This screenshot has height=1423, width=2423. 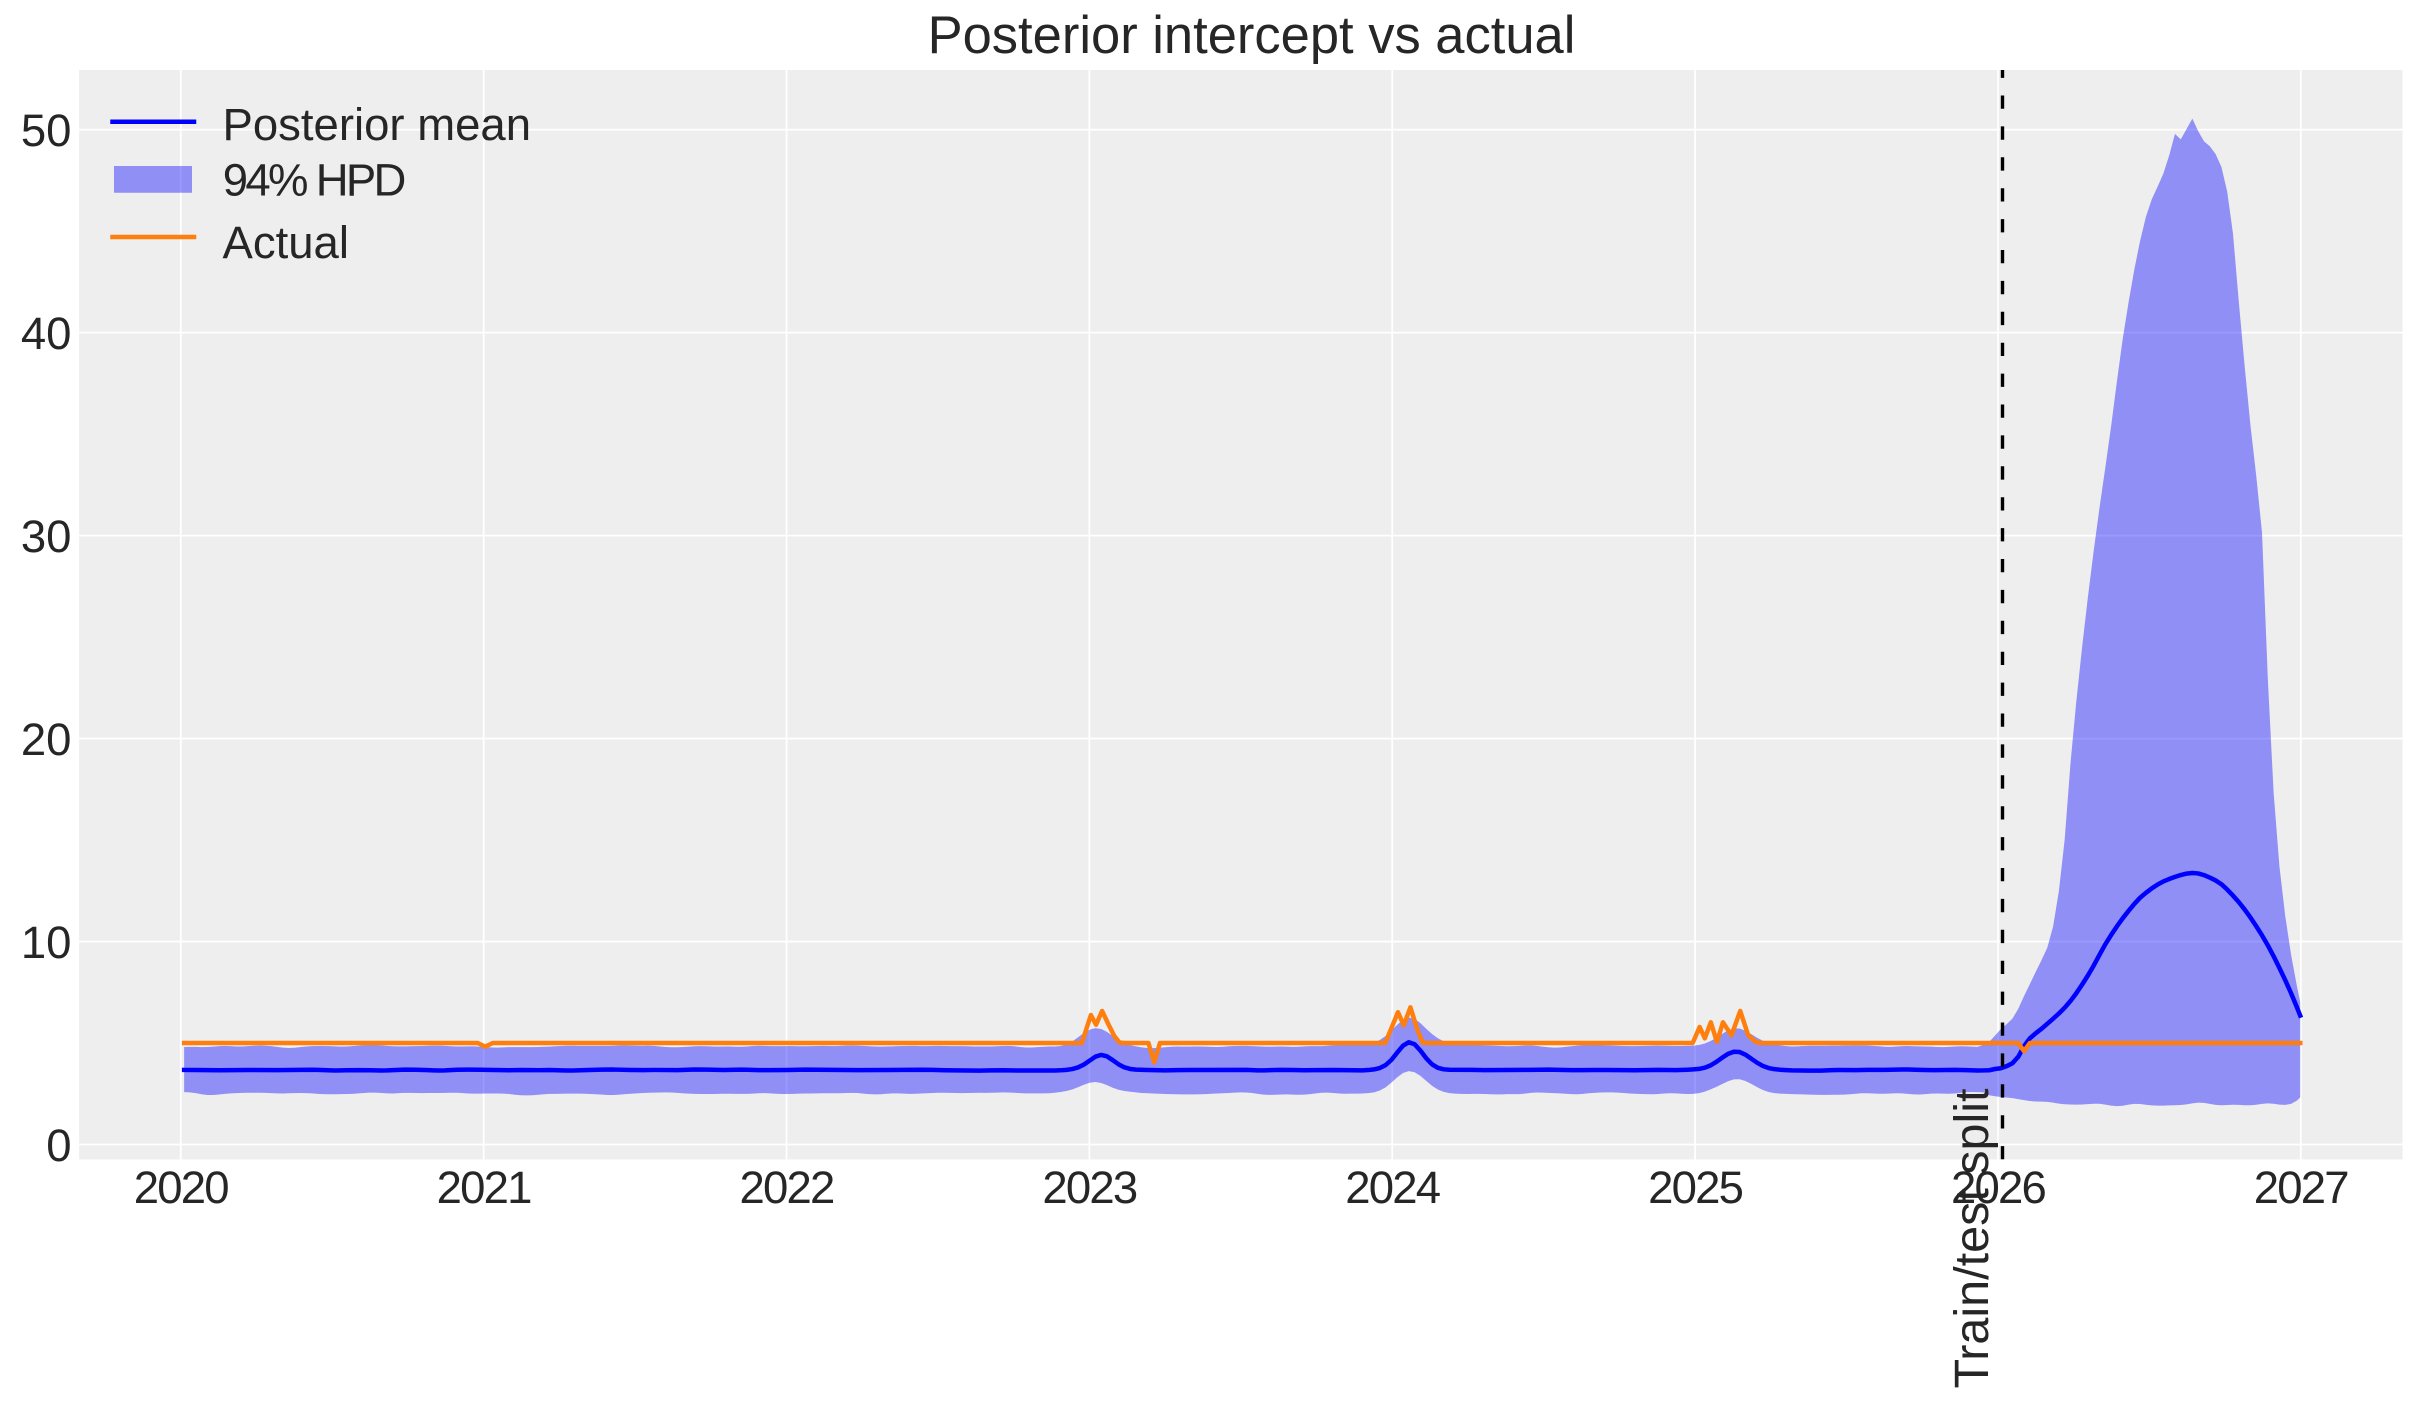 What do you see at coordinates (1695, 1187) in the screenshot?
I see `svg-text: 2025` at bounding box center [1695, 1187].